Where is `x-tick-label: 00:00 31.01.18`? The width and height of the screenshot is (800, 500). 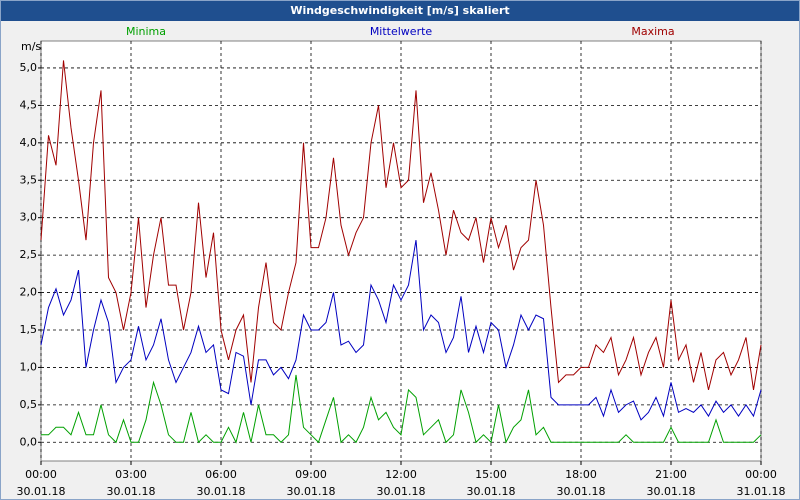
x-tick-label: 00:00 31.01.18 is located at coordinates (761, 483).